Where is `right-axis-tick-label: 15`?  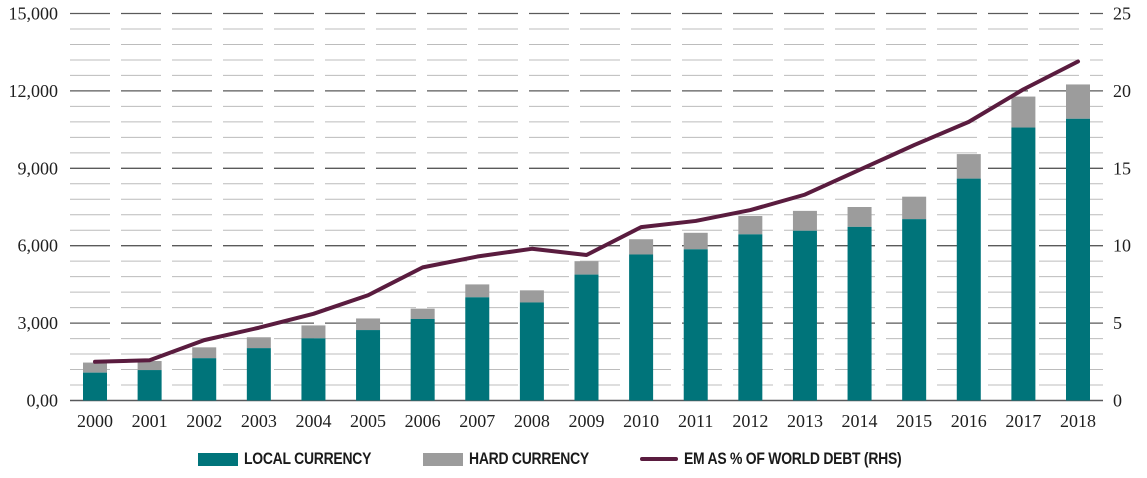 right-axis-tick-label: 15 is located at coordinates (1122, 168).